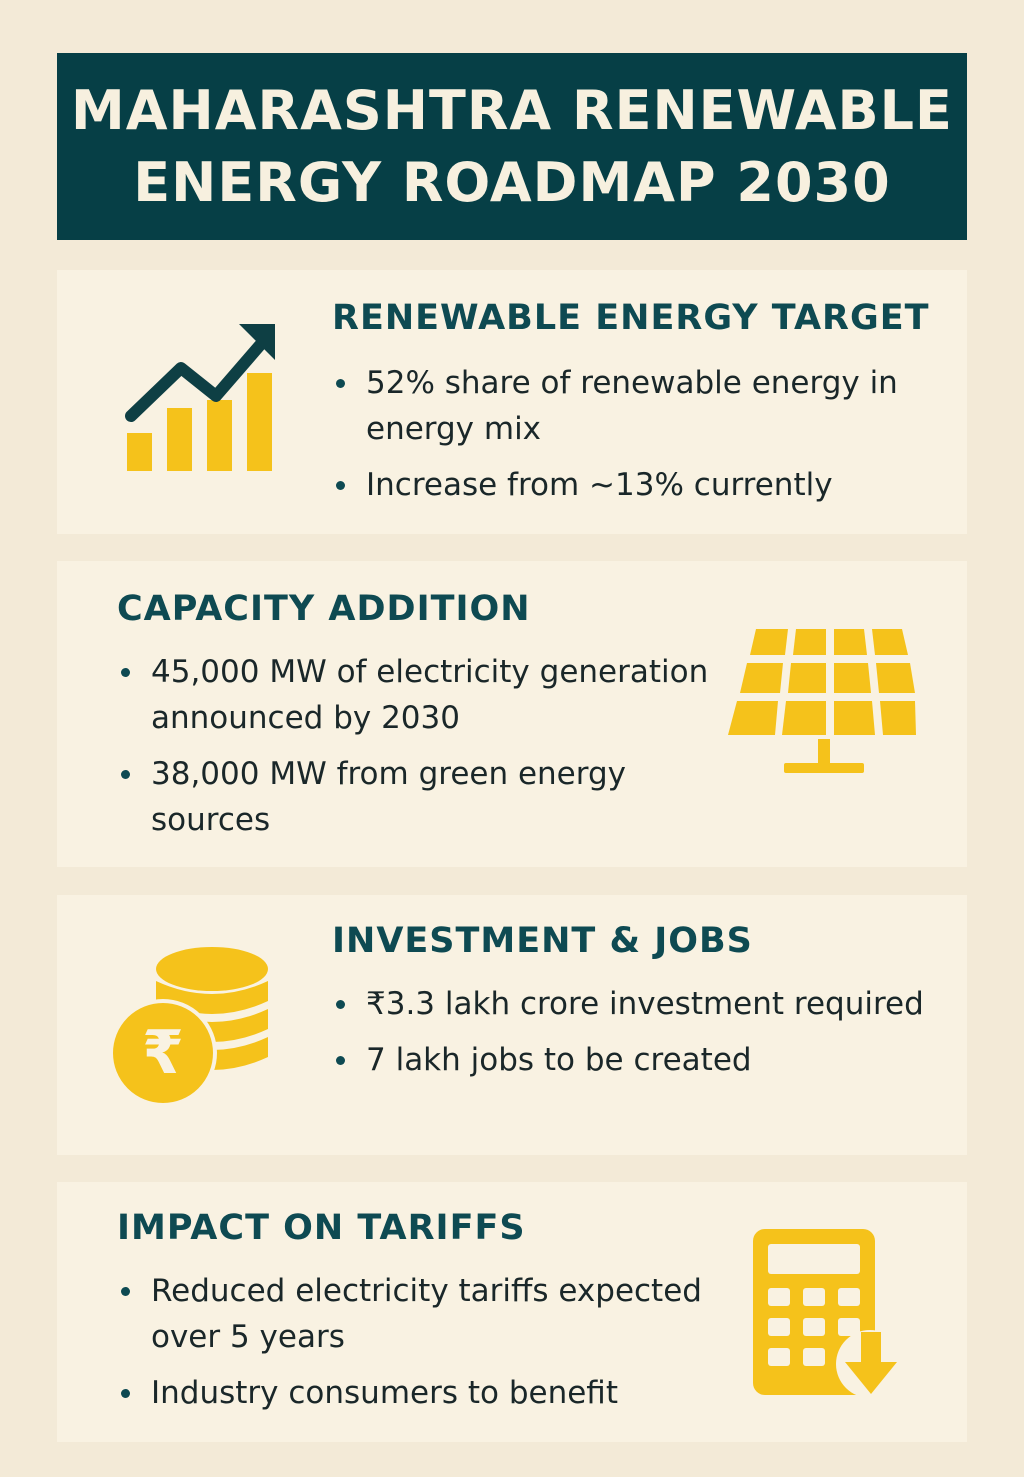  I want to click on page-title-line-1: MAHARASHTRA RENEWABLE, so click(512, 110).